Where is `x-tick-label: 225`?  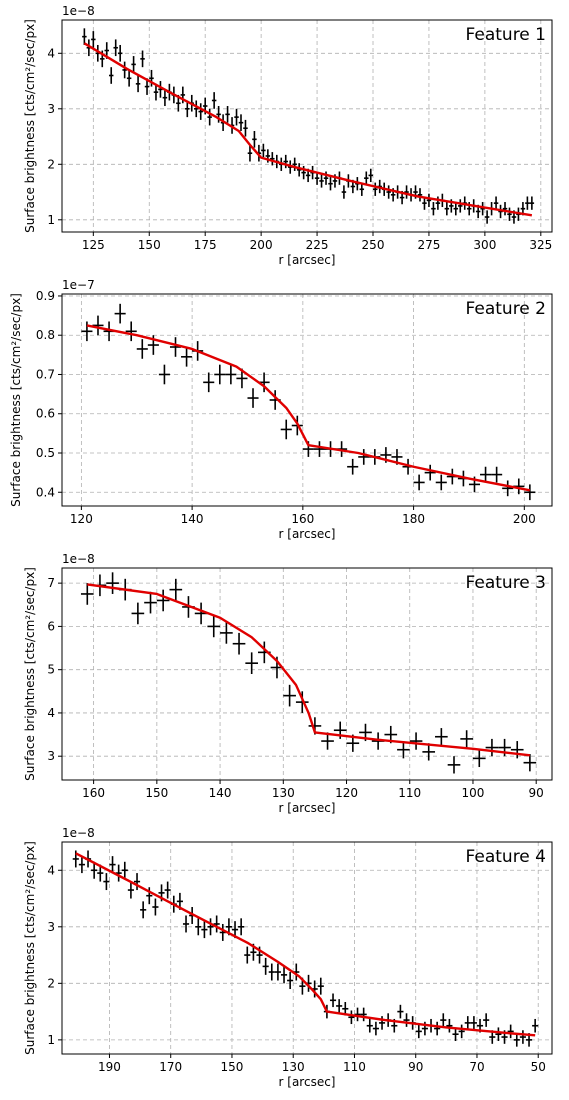
x-tick-label: 225 is located at coordinates (317, 245).